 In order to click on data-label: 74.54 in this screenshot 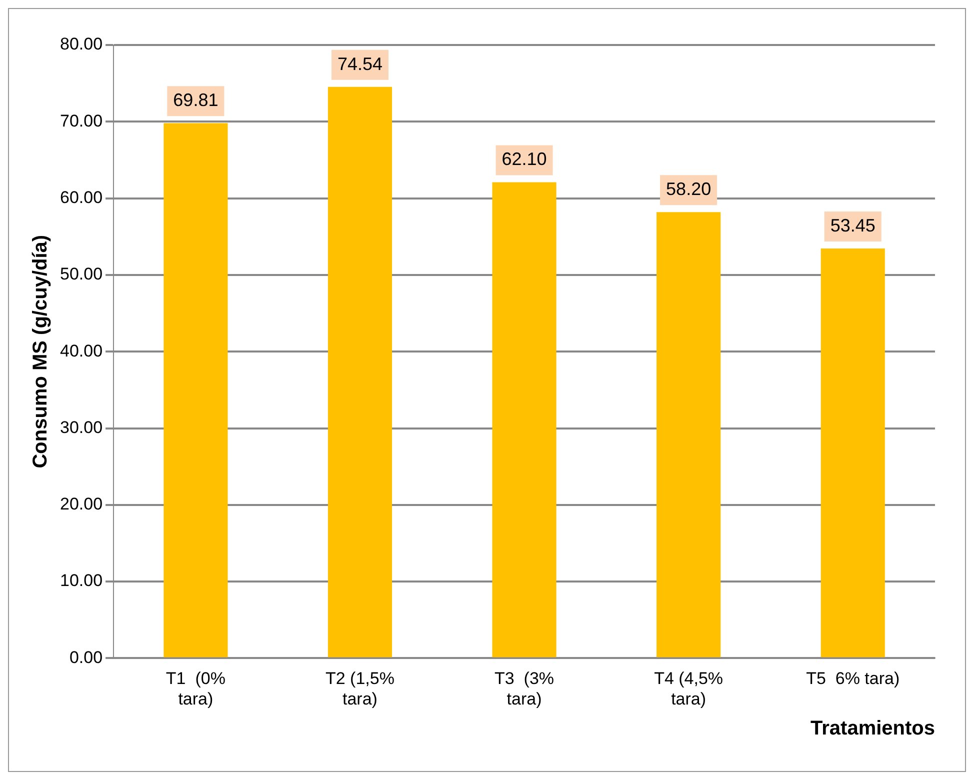, I will do `click(360, 64)`.